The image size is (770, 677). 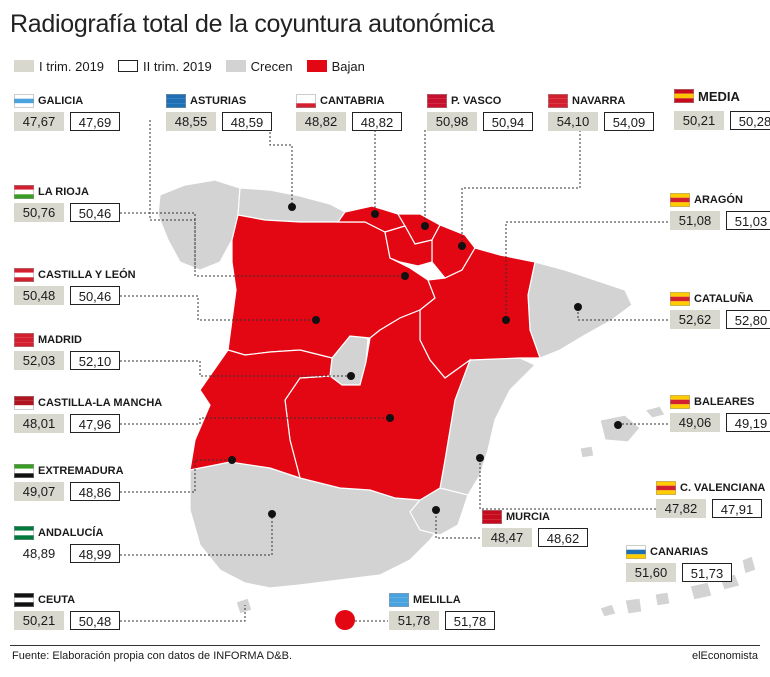 I want to click on value-q2-melilla: 51,78, so click(x=470, y=620).